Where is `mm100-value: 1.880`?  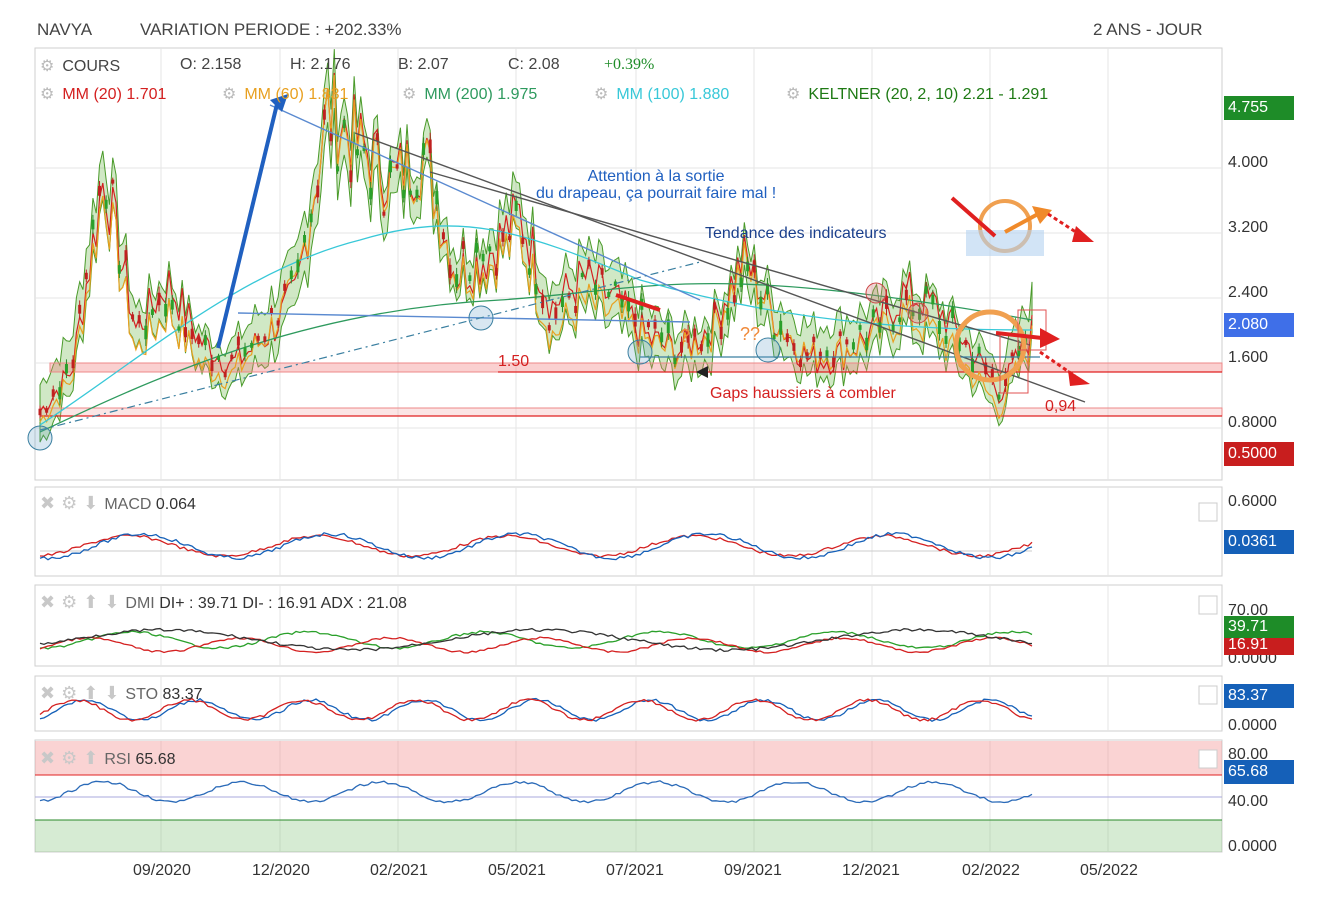 mm100-value: 1.880 is located at coordinates (709, 94).